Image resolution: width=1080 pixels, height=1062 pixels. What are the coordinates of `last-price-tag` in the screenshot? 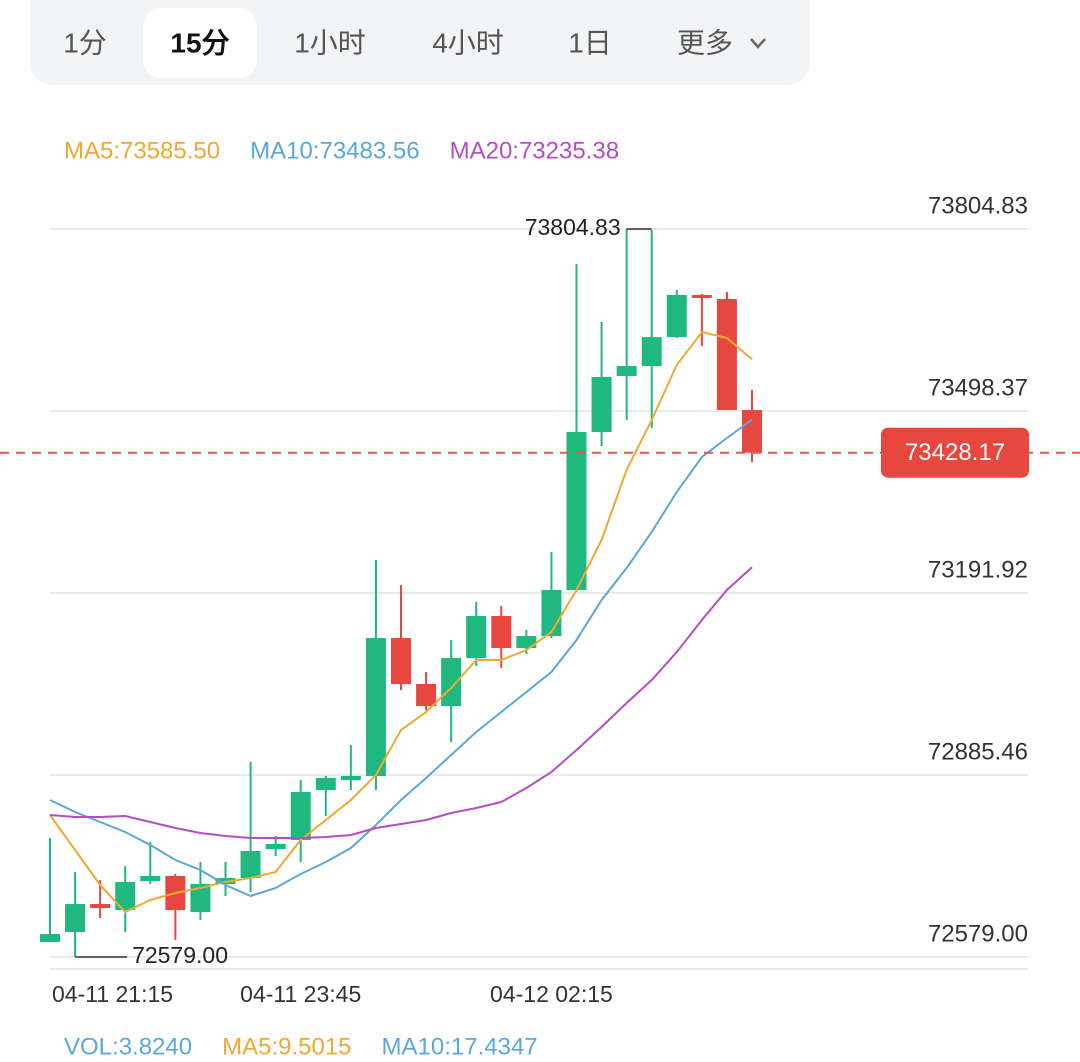 It's located at (955, 452).